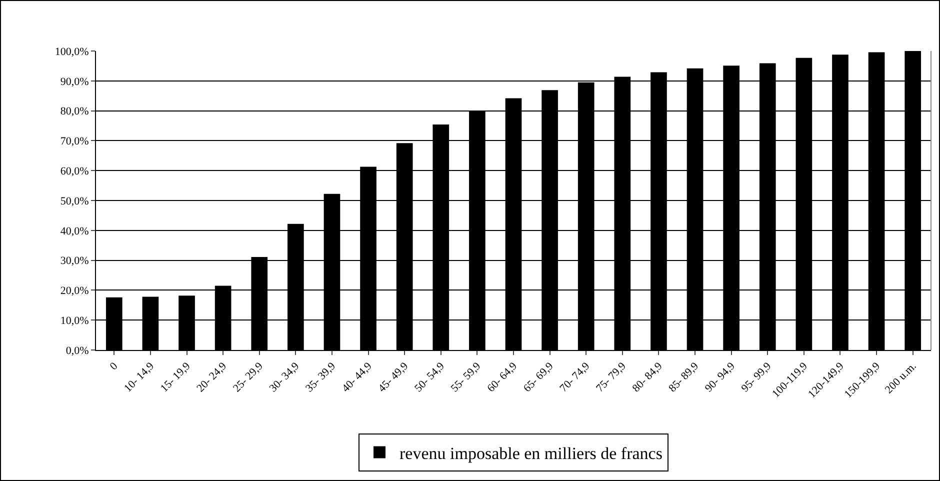 This screenshot has width=940, height=481. What do you see at coordinates (648, 377) in the screenshot?
I see `x-tick-label: 80- 84,9` at bounding box center [648, 377].